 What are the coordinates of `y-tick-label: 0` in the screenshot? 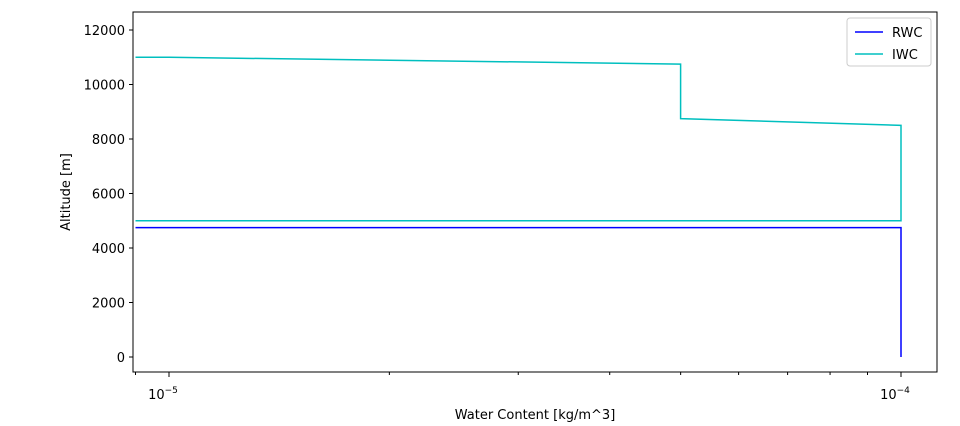 It's located at (121, 358).